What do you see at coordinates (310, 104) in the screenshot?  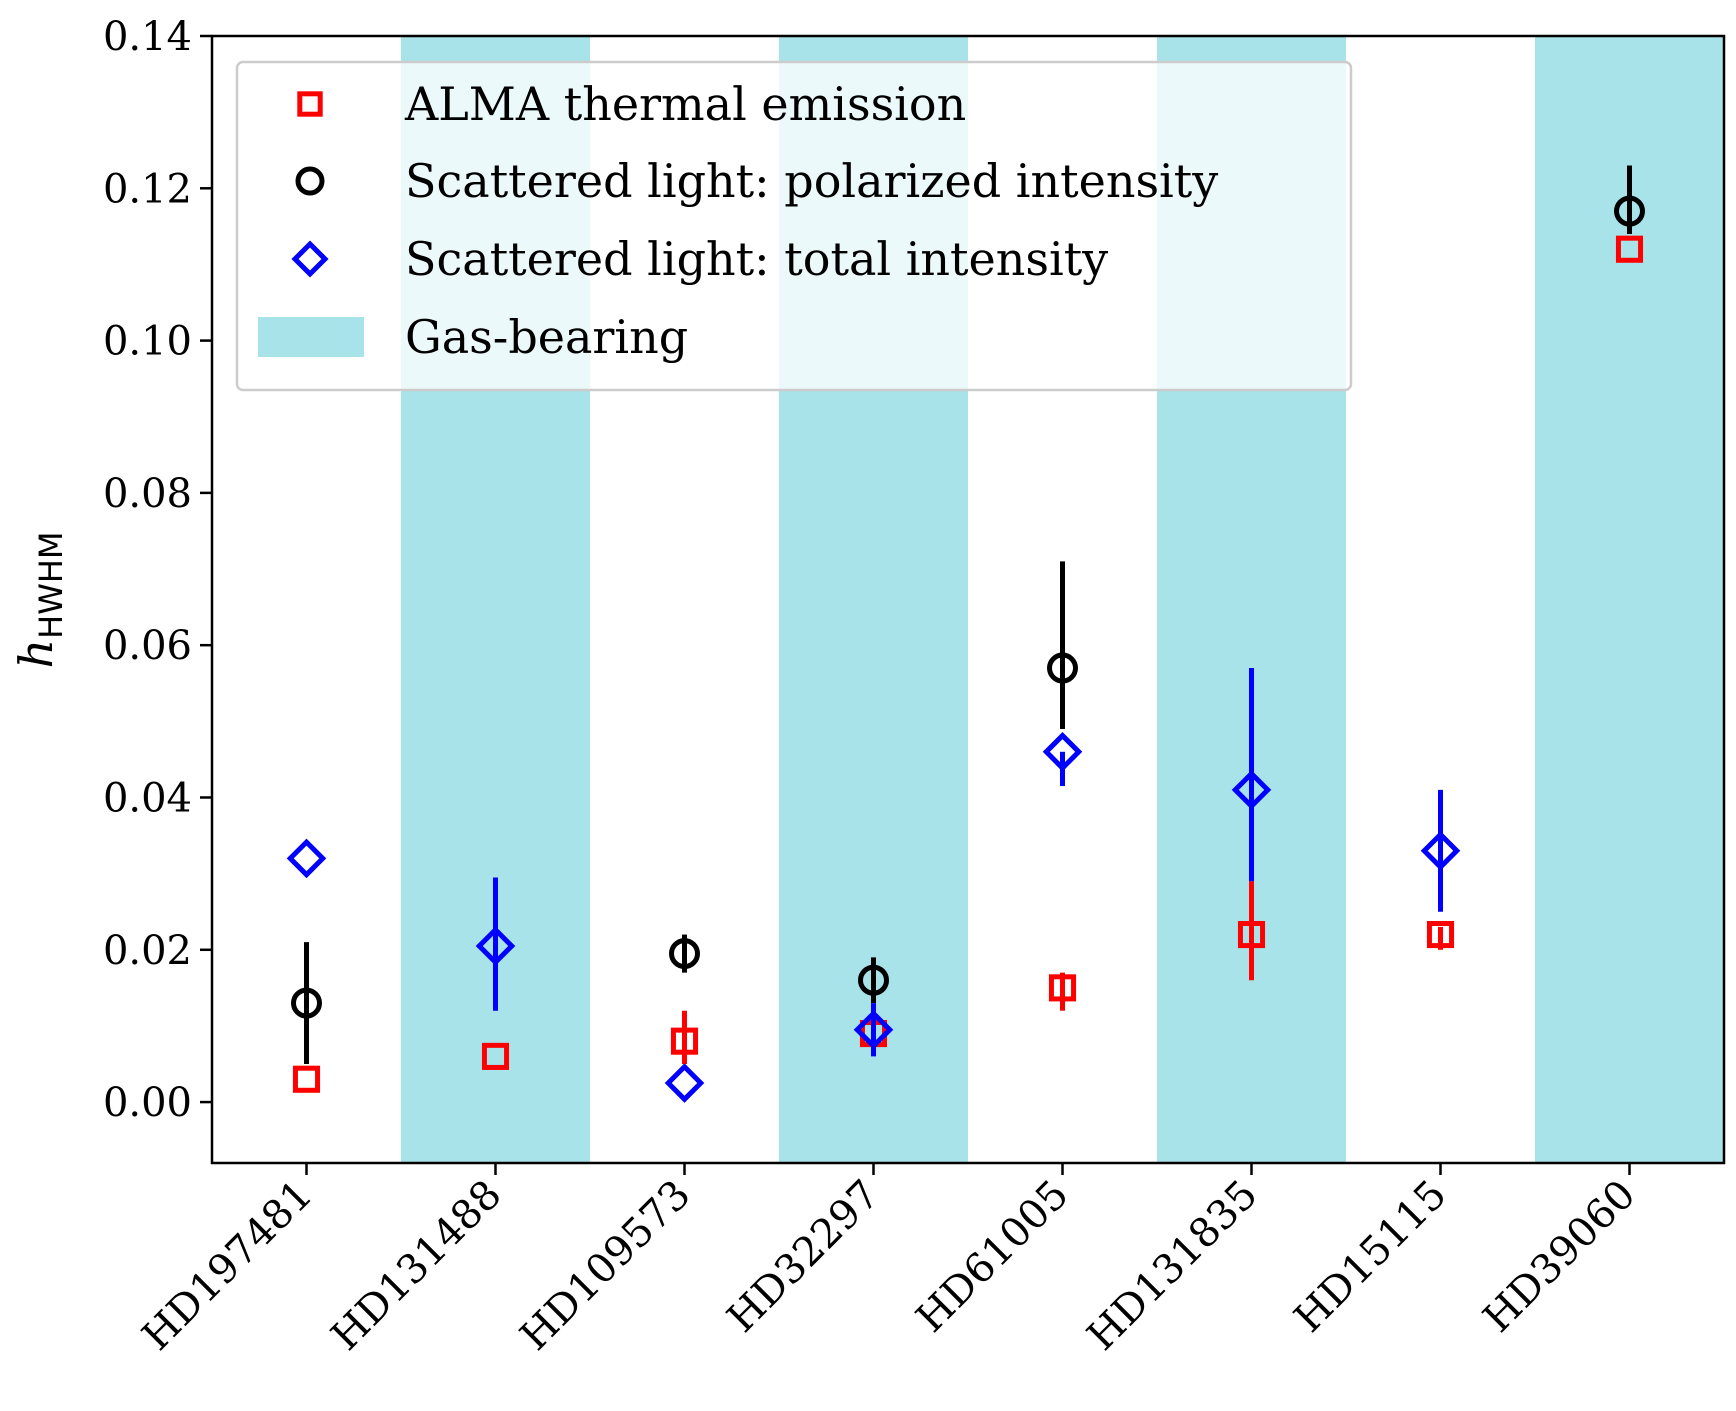 I see `legend-marker-square` at bounding box center [310, 104].